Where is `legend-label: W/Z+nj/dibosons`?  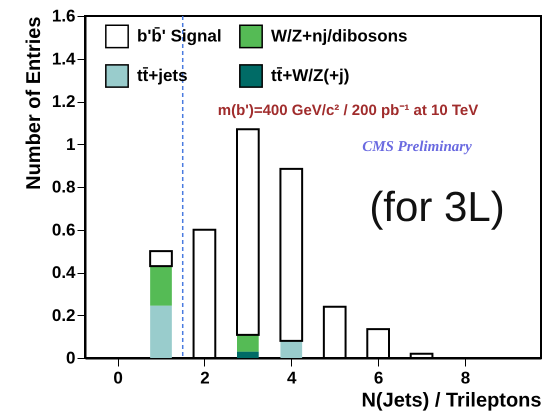
legend-label: W/Z+nj/dibosons is located at coordinates (339, 36).